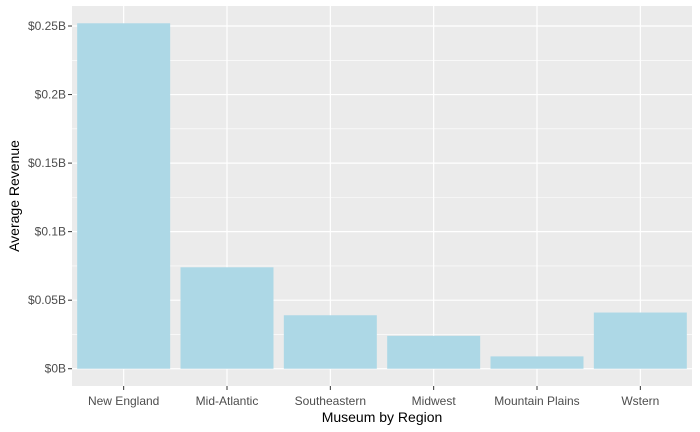 This screenshot has height=432, width=700. I want to click on y-tick-label: $0.25B, so click(47, 26).